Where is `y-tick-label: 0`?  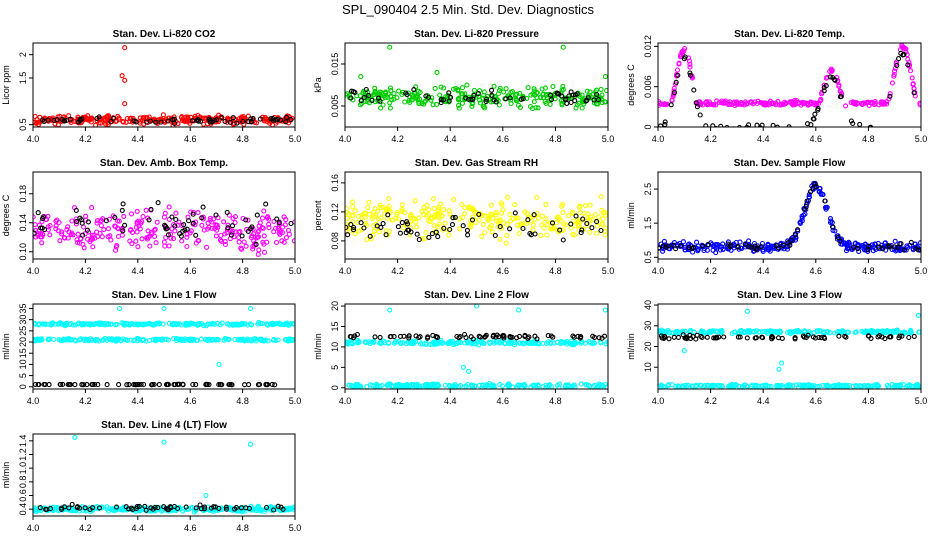
y-tick-label: 0 is located at coordinates (335, 387).